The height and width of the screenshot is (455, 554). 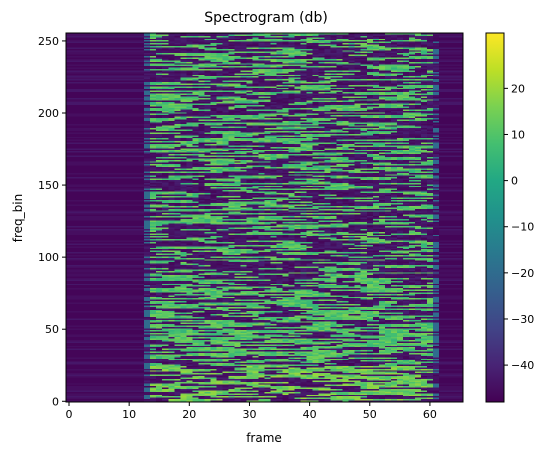 What do you see at coordinates (522, 227) in the screenshot?
I see `colorbar-tick-label: −10` at bounding box center [522, 227].